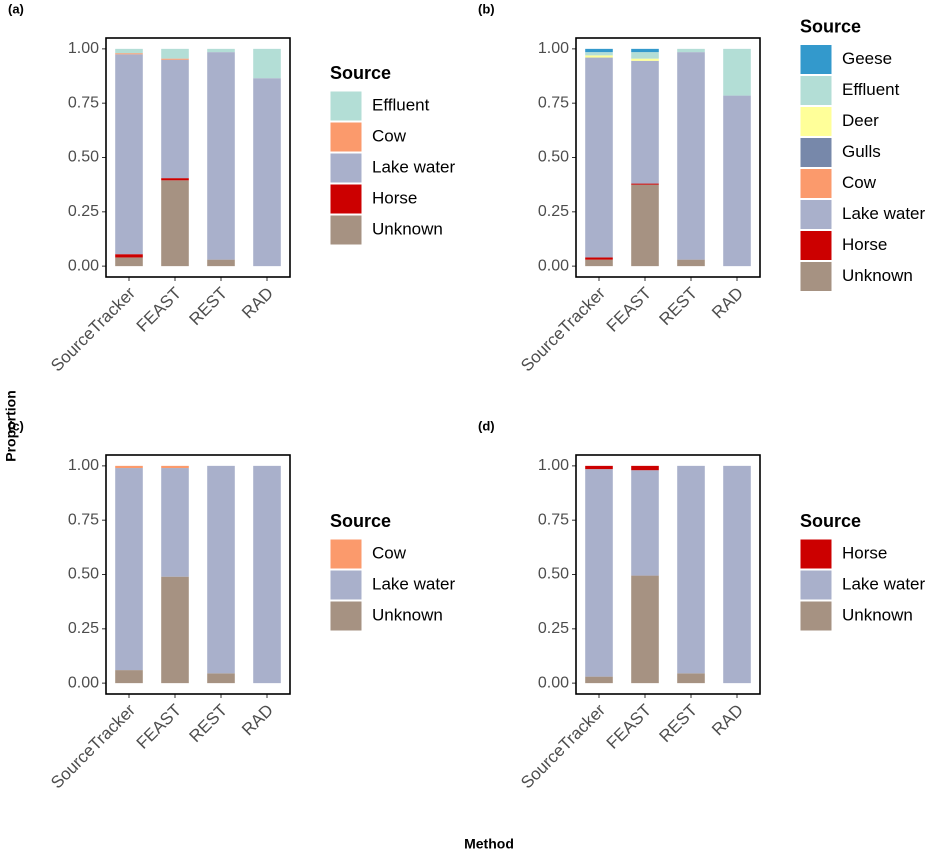 Image resolution: width=940 pixels, height=853 pixels. What do you see at coordinates (413, 166) in the screenshot?
I see `legend-label: Lake water` at bounding box center [413, 166].